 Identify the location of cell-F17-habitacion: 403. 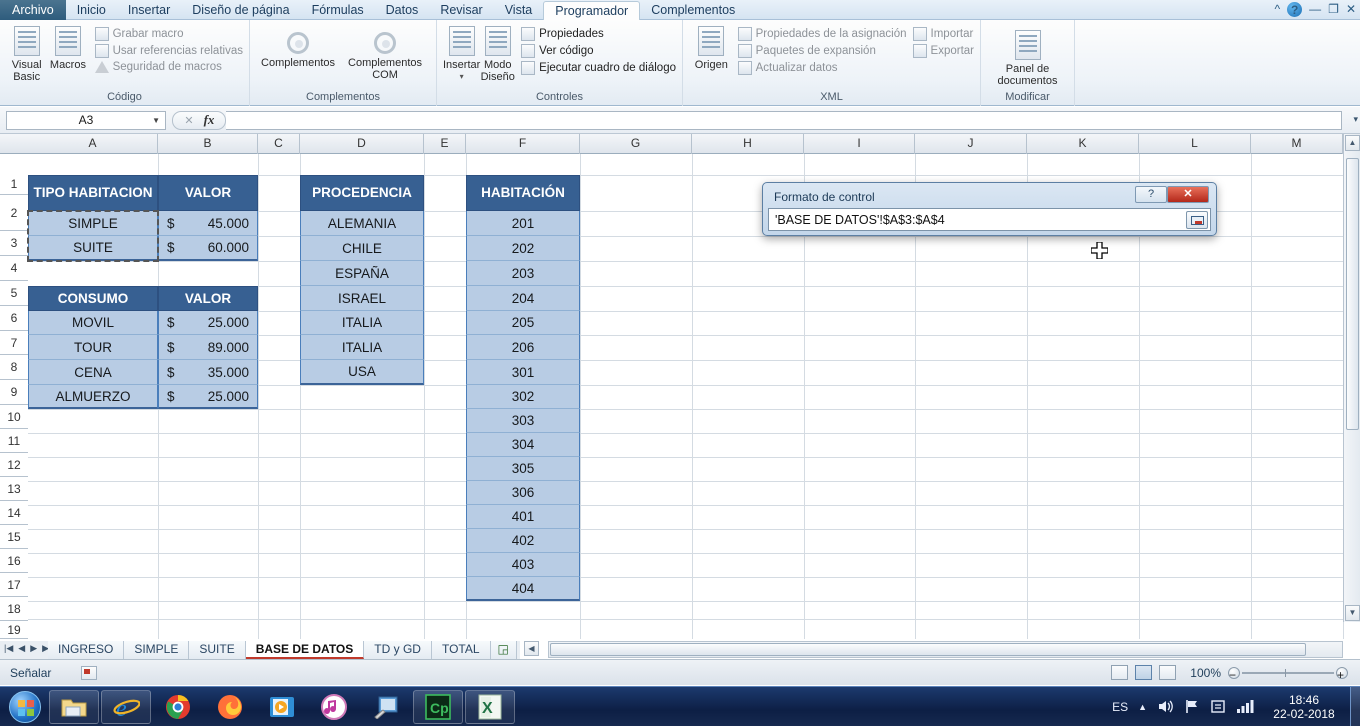
(523, 565).